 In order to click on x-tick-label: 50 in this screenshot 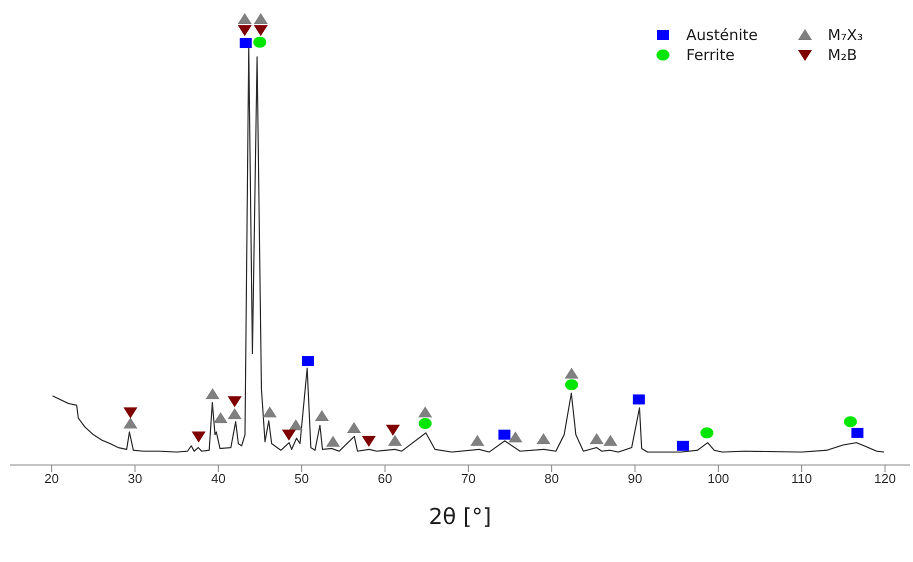, I will do `click(301, 478)`.